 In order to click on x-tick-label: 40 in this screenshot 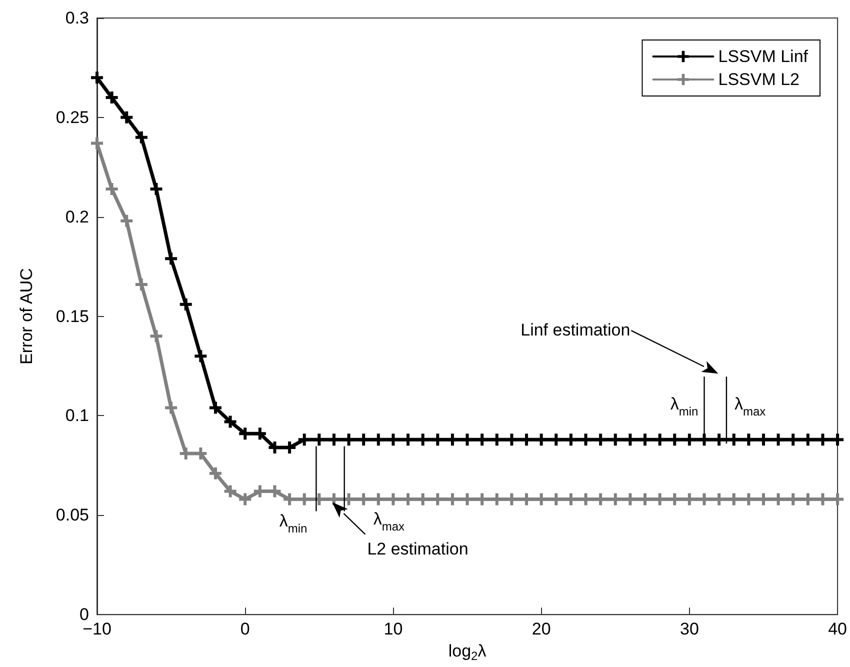, I will do `click(838, 629)`.